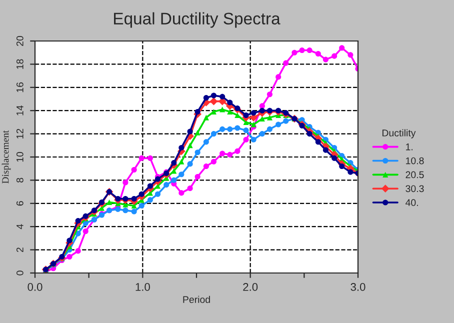  What do you see at coordinates (20, 110) in the screenshot?
I see `y-tick-label: 14` at bounding box center [20, 110].